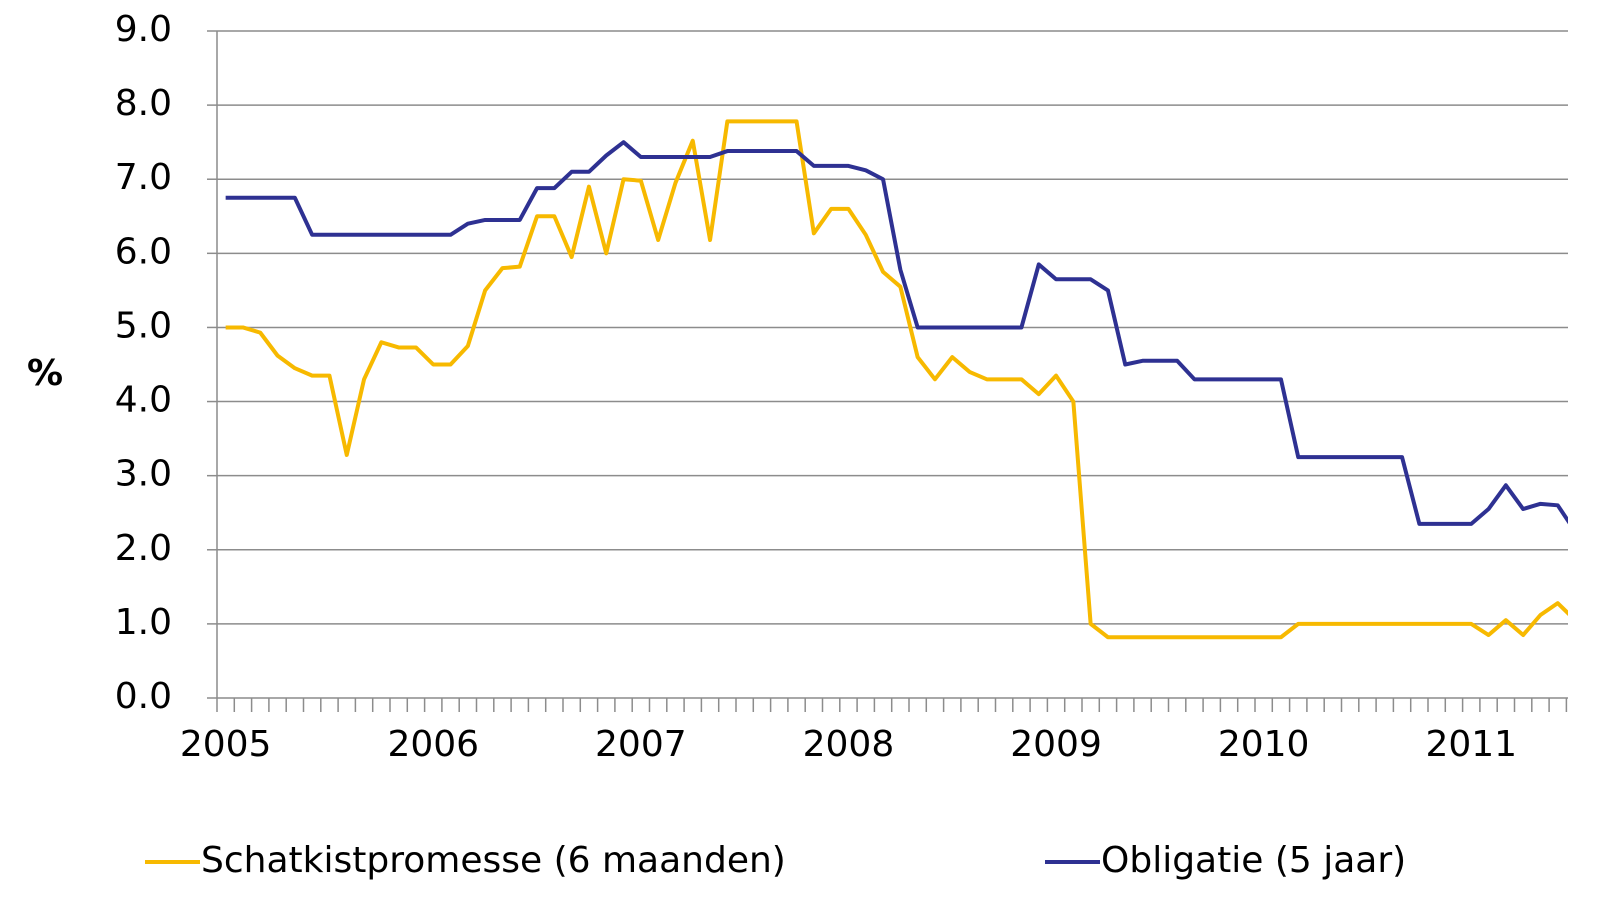 The image size is (1612, 914). I want to click on y-tick-label: 7.0, so click(143, 177).